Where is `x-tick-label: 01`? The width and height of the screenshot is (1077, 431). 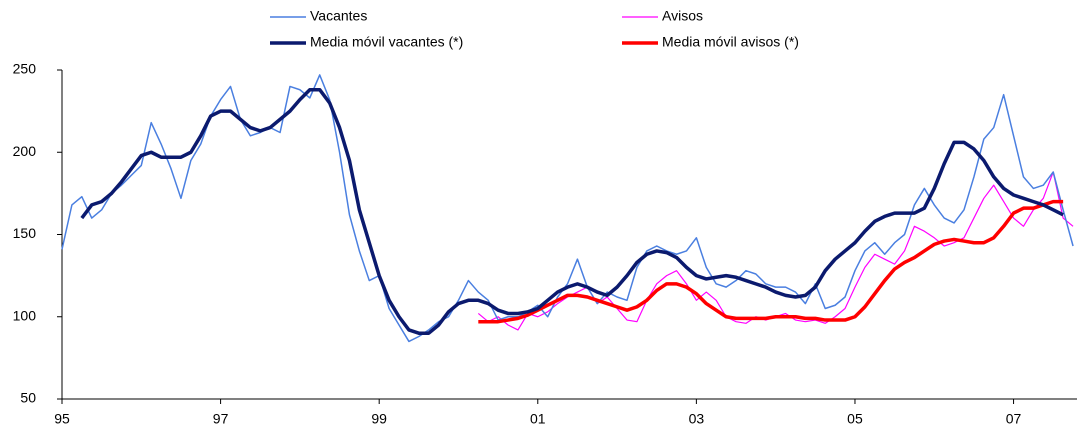
x-tick-label: 01 is located at coordinates (538, 419).